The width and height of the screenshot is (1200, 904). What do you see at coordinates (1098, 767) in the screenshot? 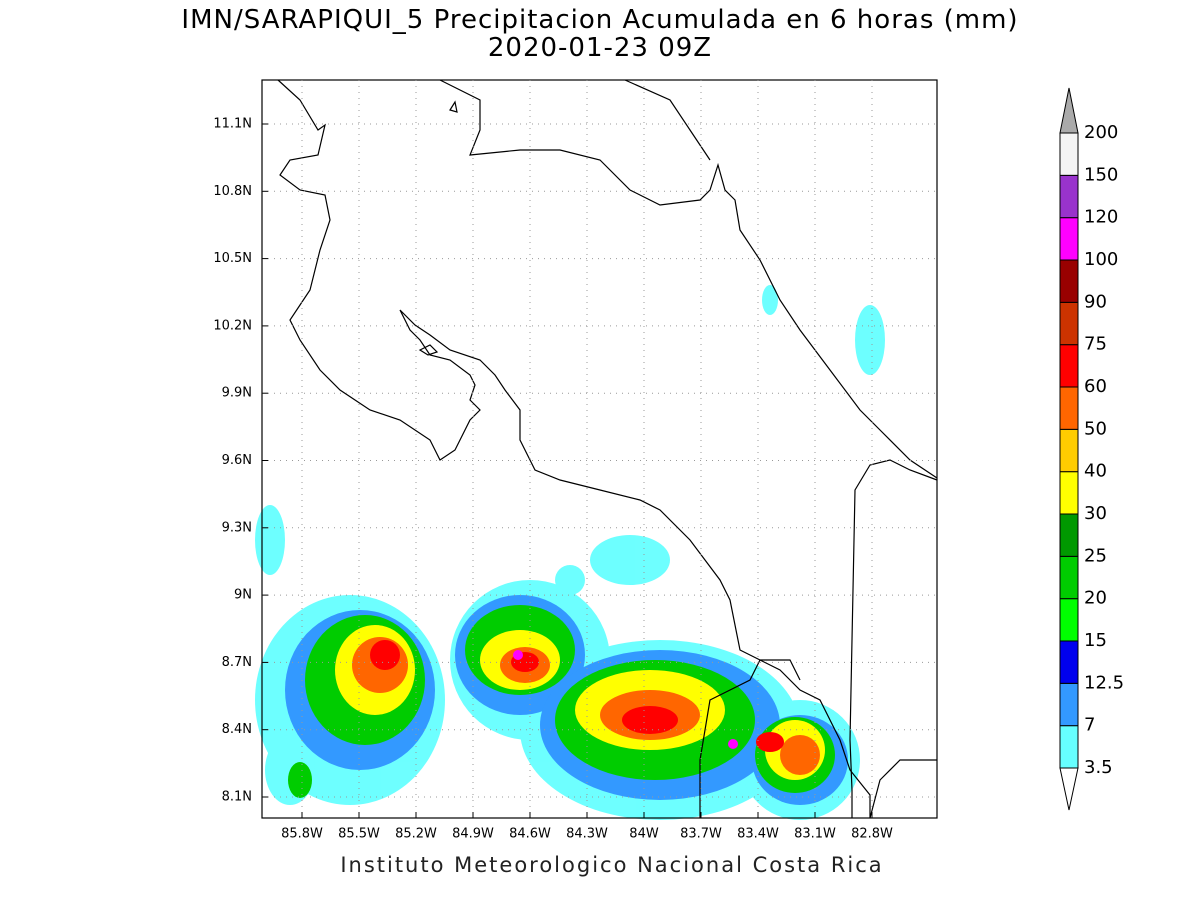
I see `colorbar-label: 3.5` at bounding box center [1098, 767].